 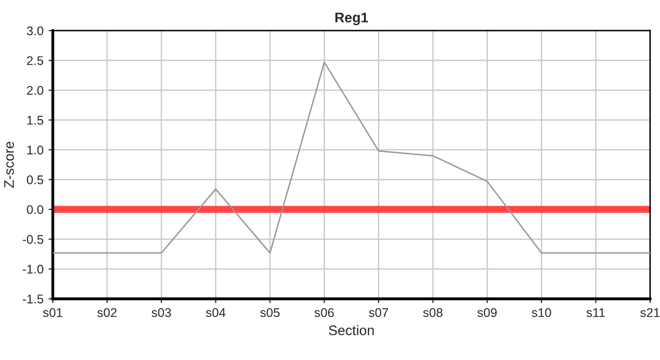 What do you see at coordinates (35, 120) in the screenshot?
I see `y-tick-label: 1.5` at bounding box center [35, 120].